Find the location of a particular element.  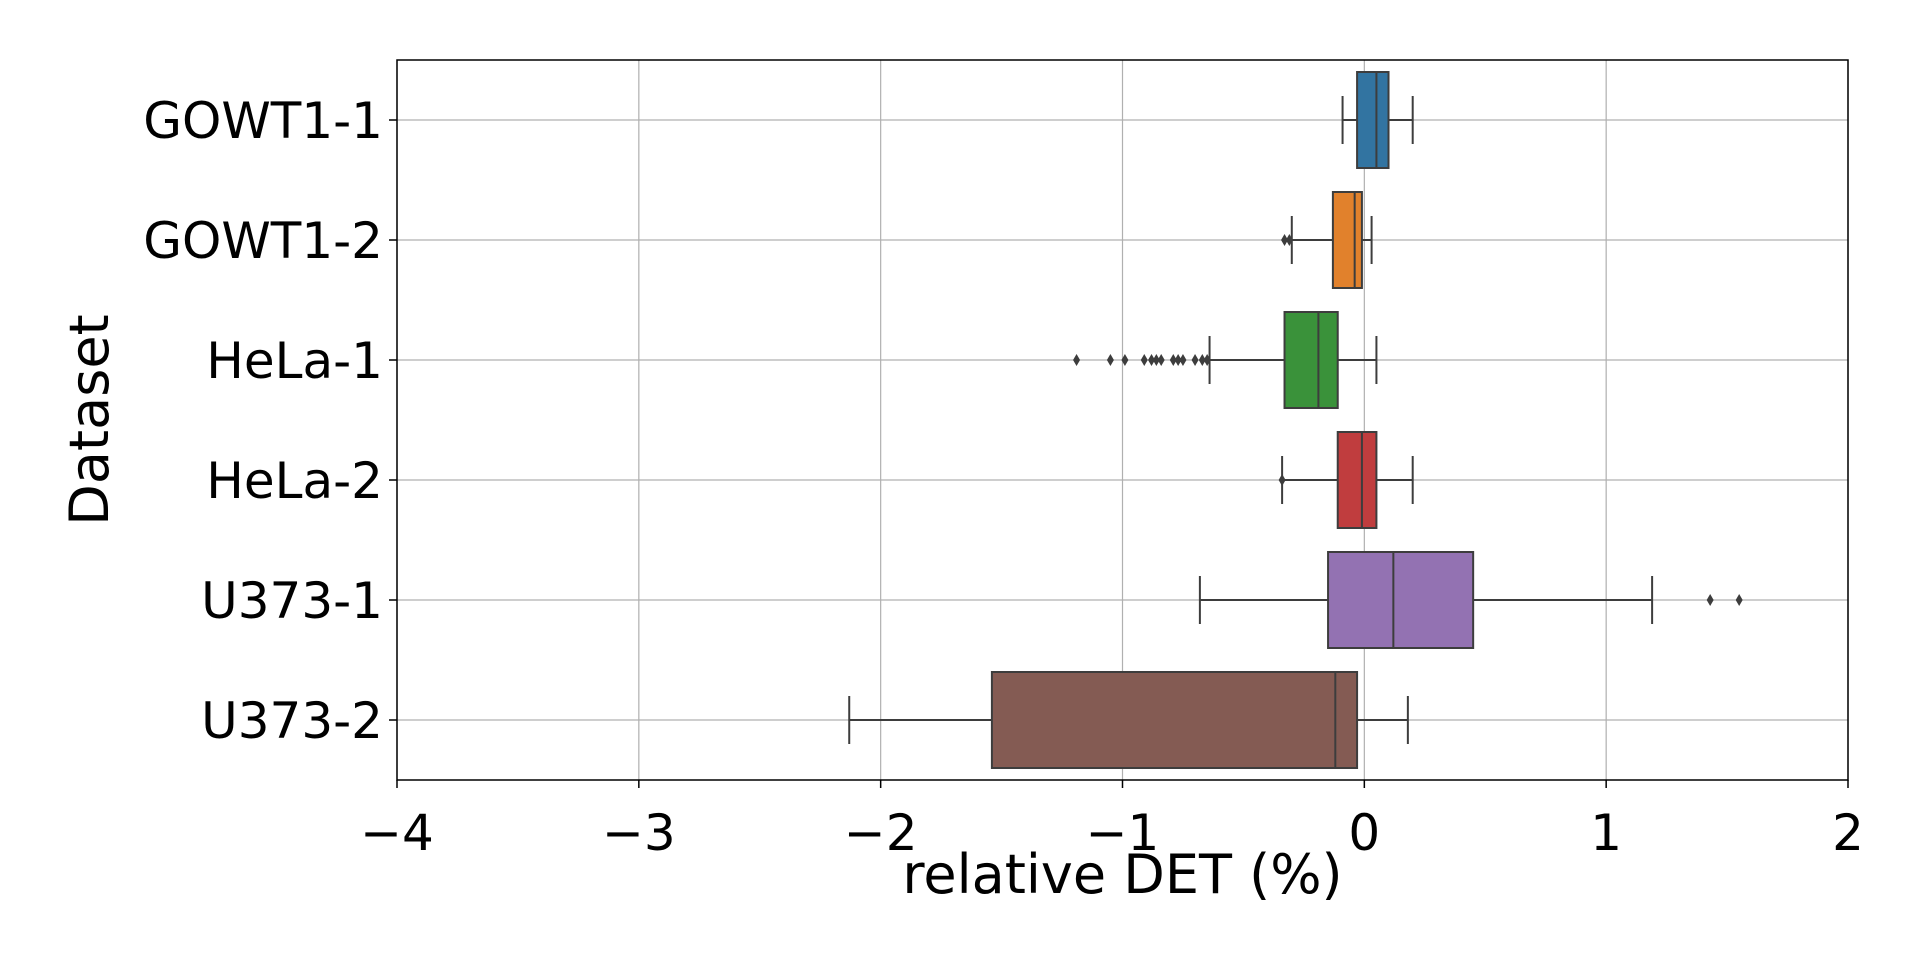

y-axis-label: Dataset is located at coordinates (89, 419).